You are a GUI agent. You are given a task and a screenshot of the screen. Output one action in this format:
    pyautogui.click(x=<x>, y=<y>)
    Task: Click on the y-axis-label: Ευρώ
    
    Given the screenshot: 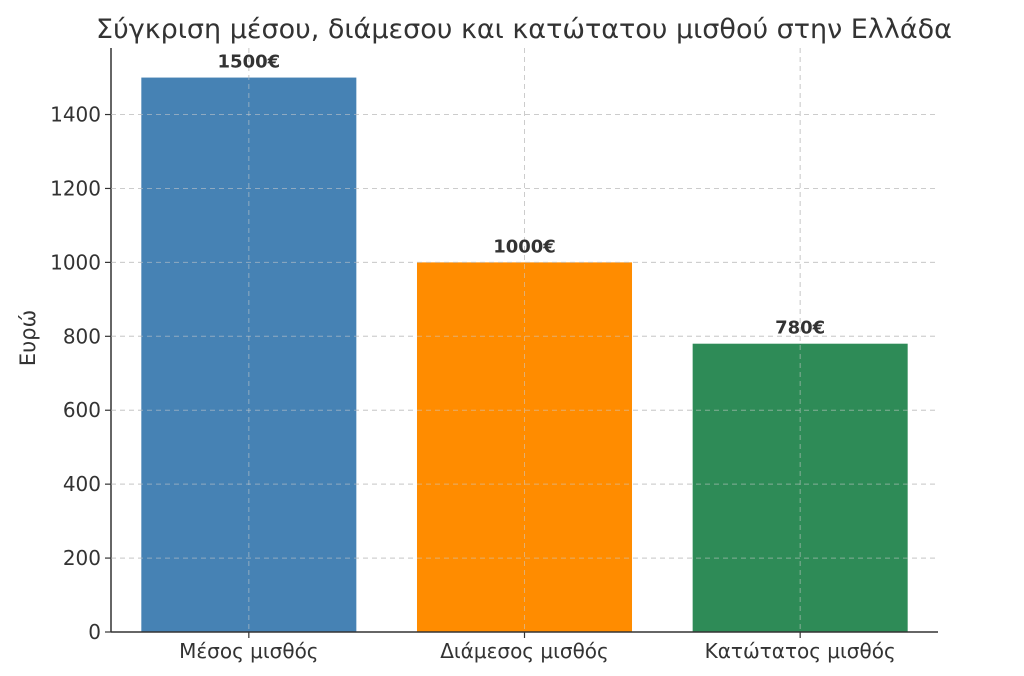 What is the action you would take?
    pyautogui.click(x=28, y=338)
    